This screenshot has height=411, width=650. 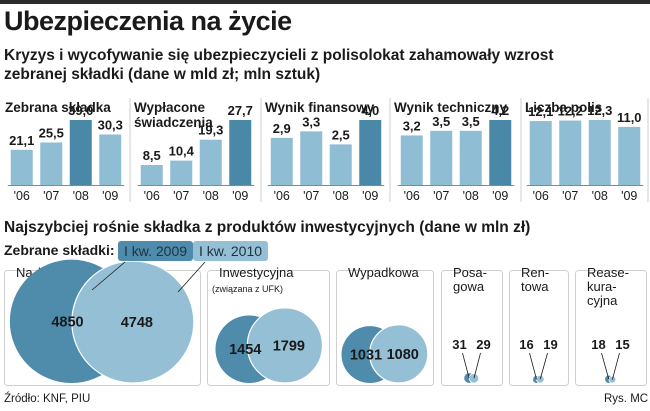 What do you see at coordinates (470, 272) in the screenshot?
I see `panel-title: Posa-` at bounding box center [470, 272].